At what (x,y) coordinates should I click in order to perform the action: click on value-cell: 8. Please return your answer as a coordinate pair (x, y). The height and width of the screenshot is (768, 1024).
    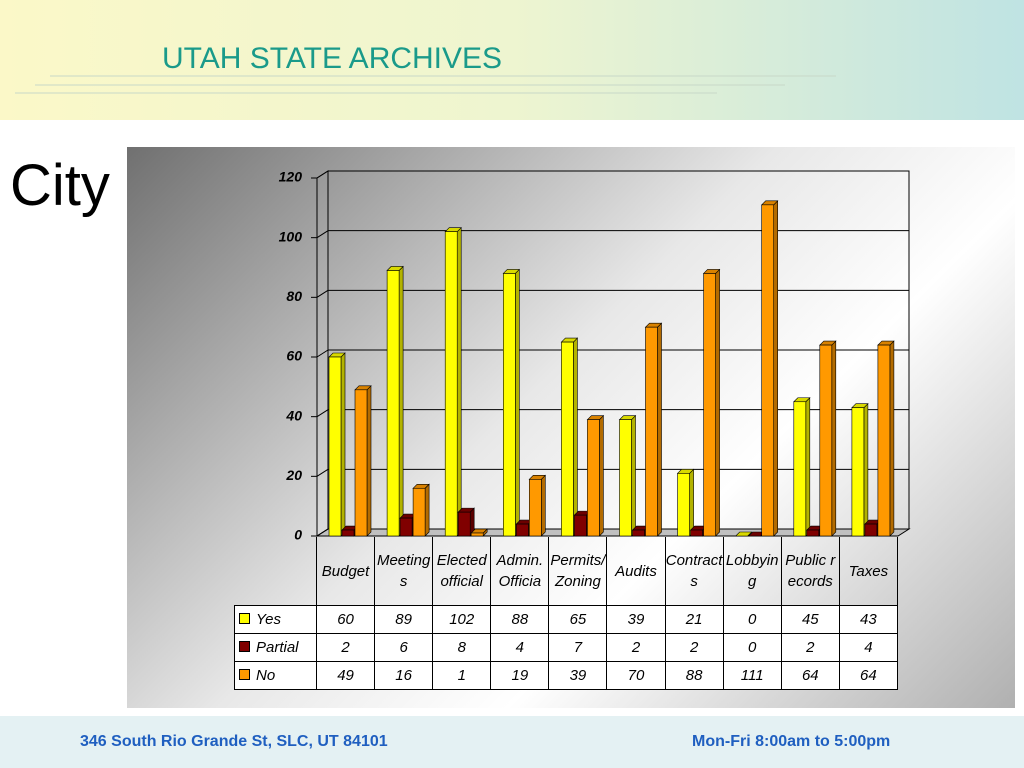
    Looking at the image, I should click on (462, 647).